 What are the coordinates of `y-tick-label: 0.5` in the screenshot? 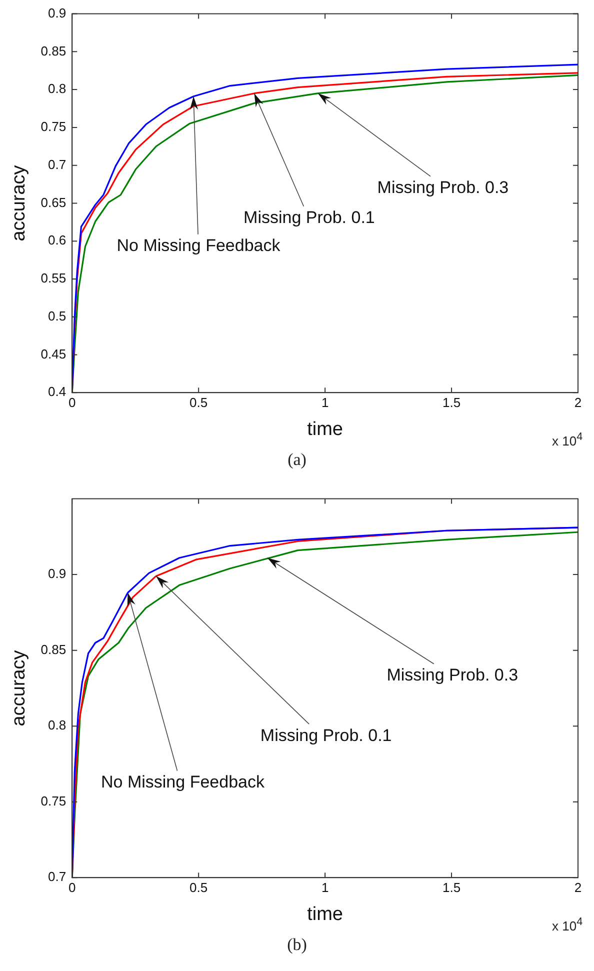 It's located at (57, 316).